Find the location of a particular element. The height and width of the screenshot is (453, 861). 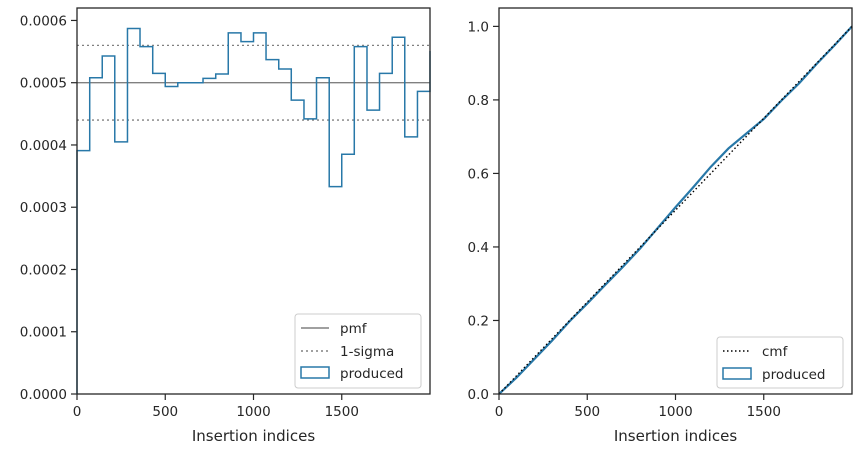

left-xtick-label: 500 is located at coordinates (165, 412).